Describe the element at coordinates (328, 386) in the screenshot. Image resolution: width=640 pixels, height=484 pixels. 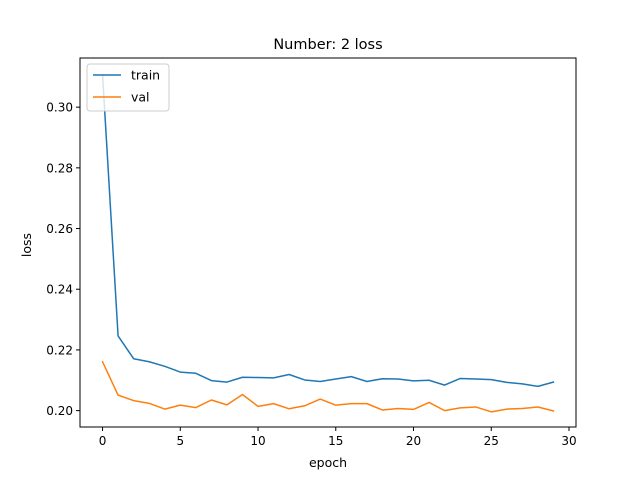
I see `series-line-val` at that location.